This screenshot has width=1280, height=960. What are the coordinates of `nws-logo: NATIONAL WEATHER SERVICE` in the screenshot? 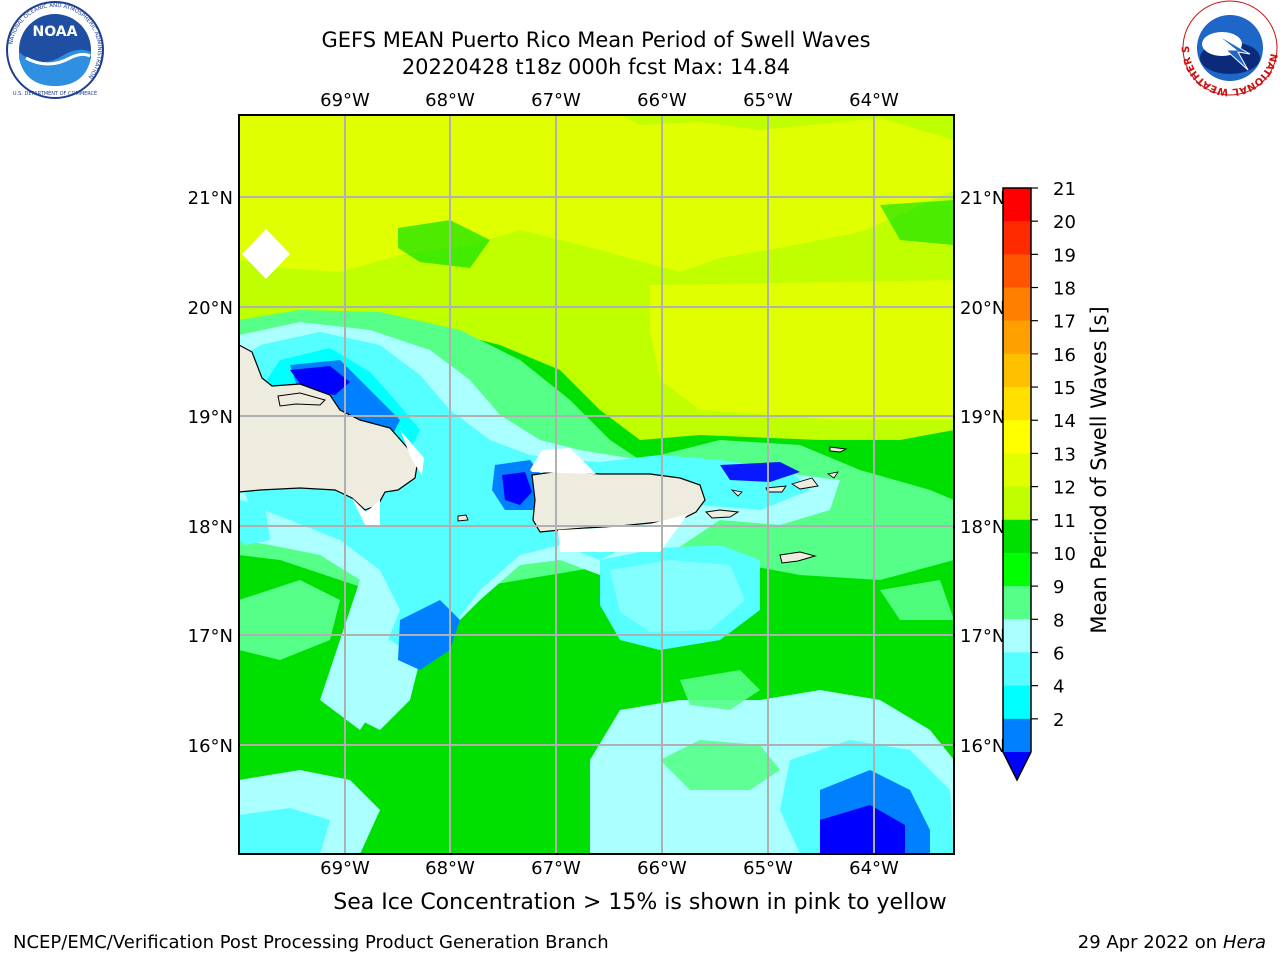 It's located at (639, 48).